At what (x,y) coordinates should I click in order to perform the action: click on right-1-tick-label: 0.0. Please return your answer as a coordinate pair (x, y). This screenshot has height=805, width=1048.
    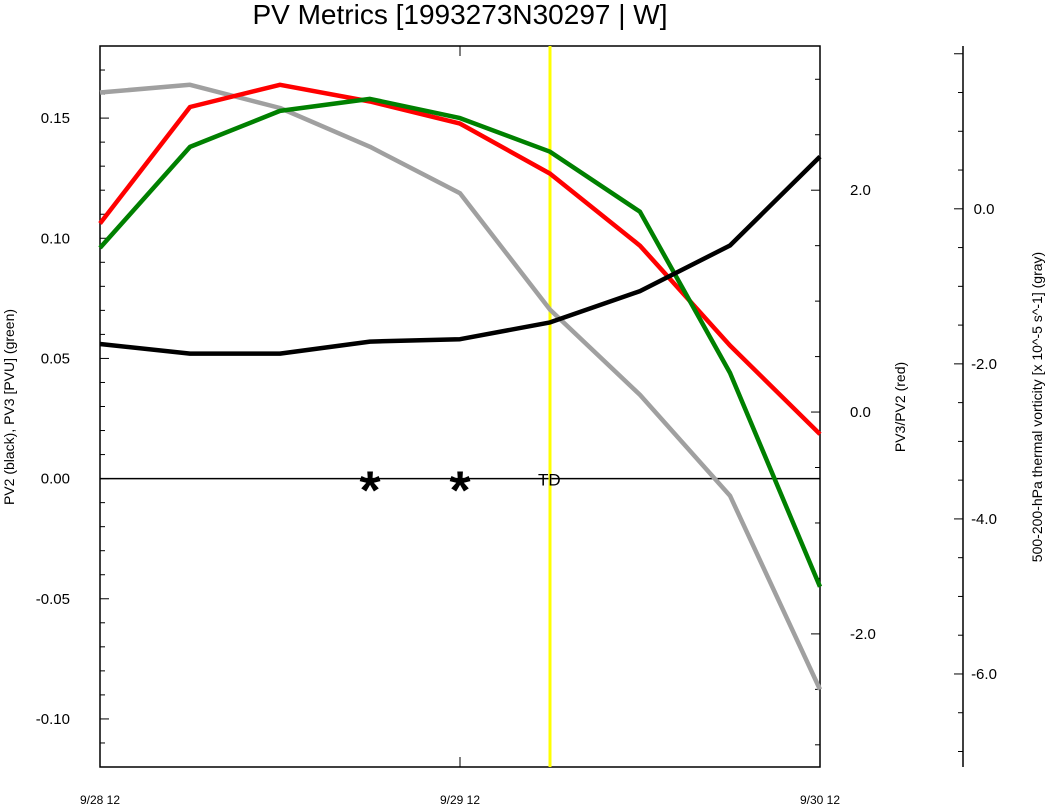
    Looking at the image, I should click on (860, 412).